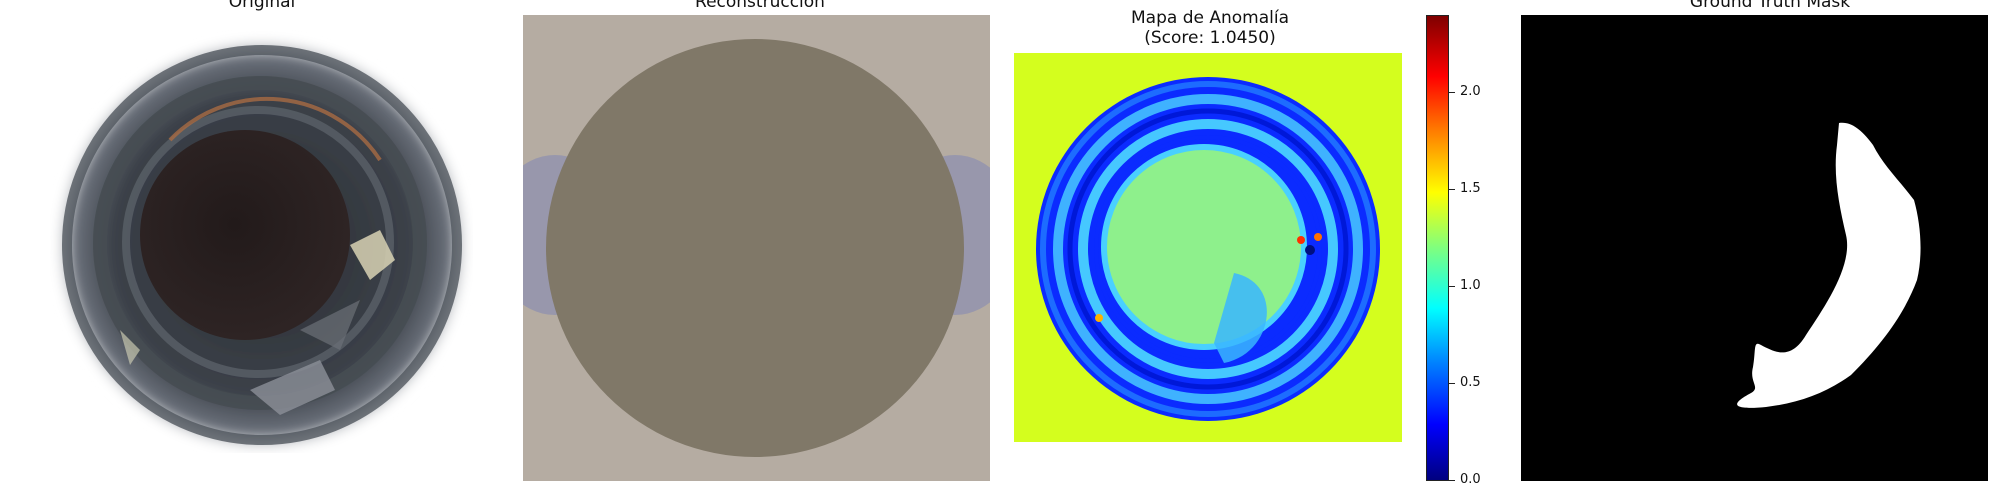 Image resolution: width=2000 pixels, height=500 pixels. Describe the element at coordinates (1210, 18) in the screenshot. I see `anomaly-map-title-line1: Mapa de Anomalía` at that location.